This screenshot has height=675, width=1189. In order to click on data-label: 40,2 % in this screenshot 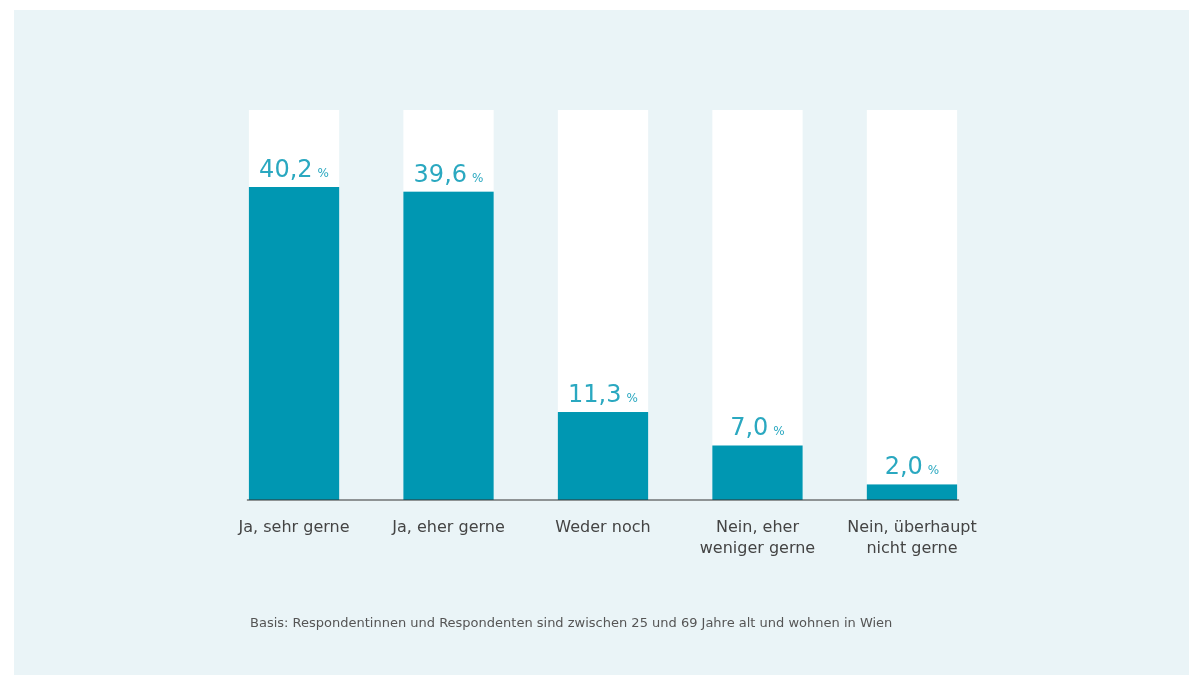, I will do `click(294, 169)`.